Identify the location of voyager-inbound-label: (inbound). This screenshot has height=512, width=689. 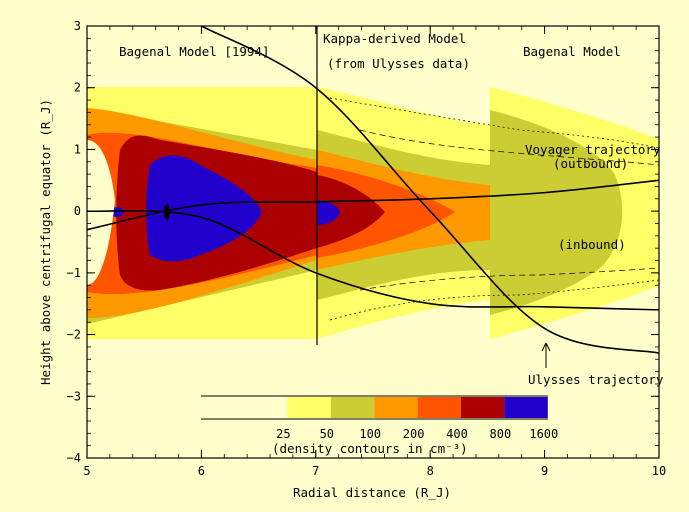
(592, 244).